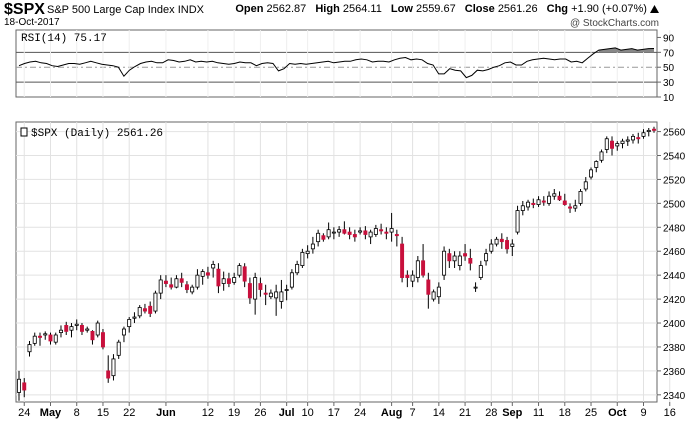 This screenshot has height=421, width=700. I want to click on x-tick-label: 18, so click(565, 413).